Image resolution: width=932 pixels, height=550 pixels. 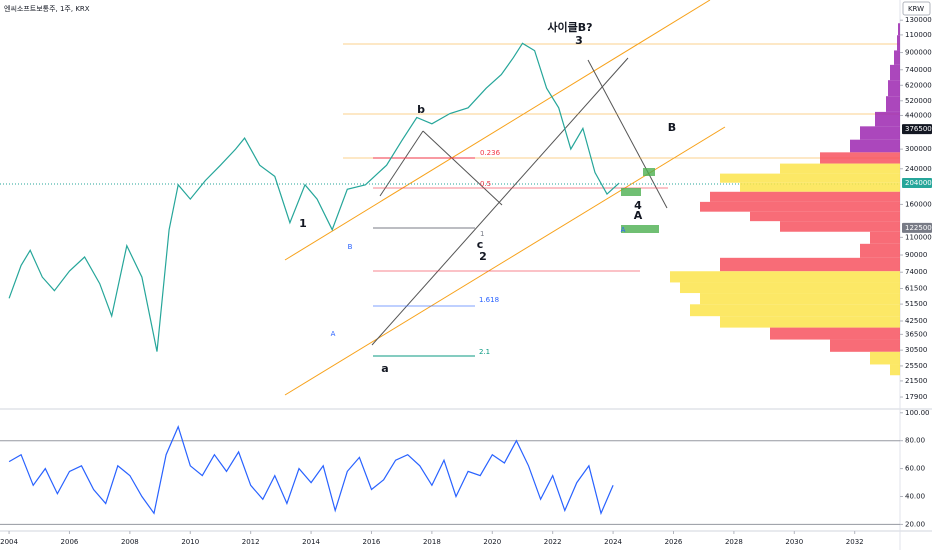 What do you see at coordinates (918, 115) in the screenshot?
I see `y-tick-label: 440000` at bounding box center [918, 115].